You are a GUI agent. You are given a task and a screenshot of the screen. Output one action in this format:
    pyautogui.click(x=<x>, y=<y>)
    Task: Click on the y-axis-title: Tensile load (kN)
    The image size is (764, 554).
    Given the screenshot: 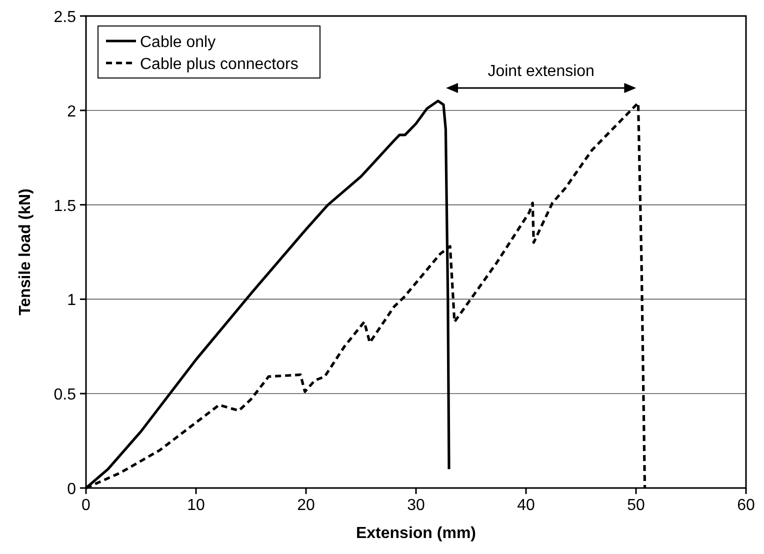 What is the action you would take?
    pyautogui.click(x=25, y=252)
    